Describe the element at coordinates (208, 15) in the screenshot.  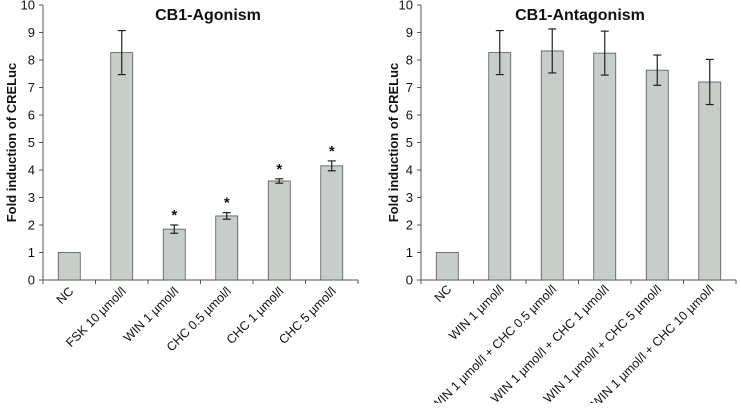
I see `chart-title: CB1-Agonism` at that location.